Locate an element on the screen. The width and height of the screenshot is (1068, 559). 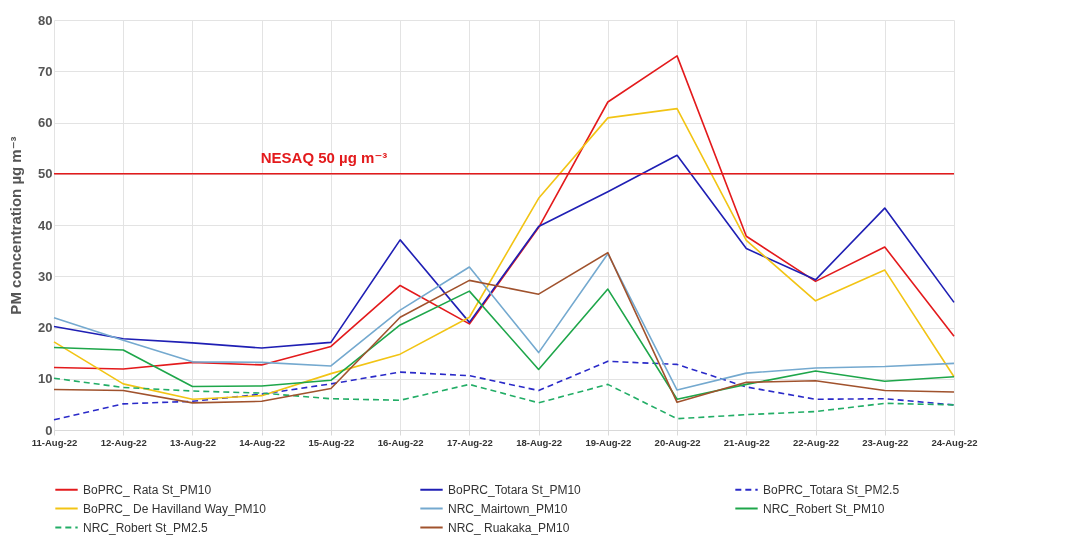
y-tick-label: 50 is located at coordinates (45, 174).